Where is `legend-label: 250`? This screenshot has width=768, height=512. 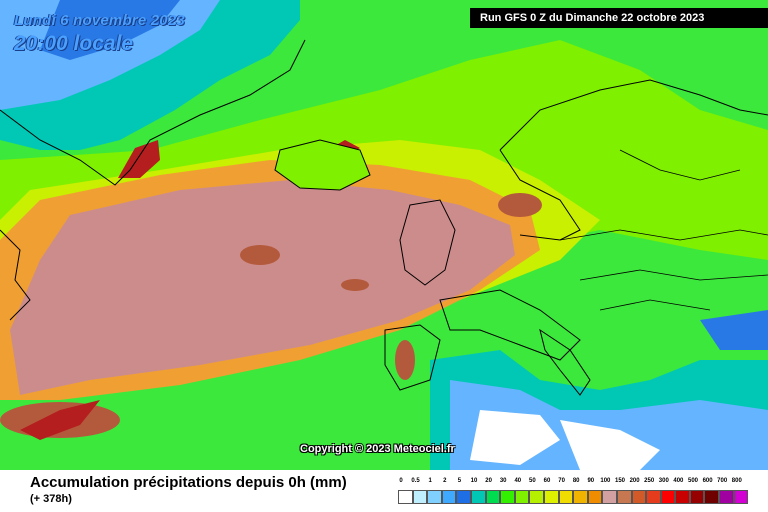
legend-label: 250 is located at coordinates (649, 481).